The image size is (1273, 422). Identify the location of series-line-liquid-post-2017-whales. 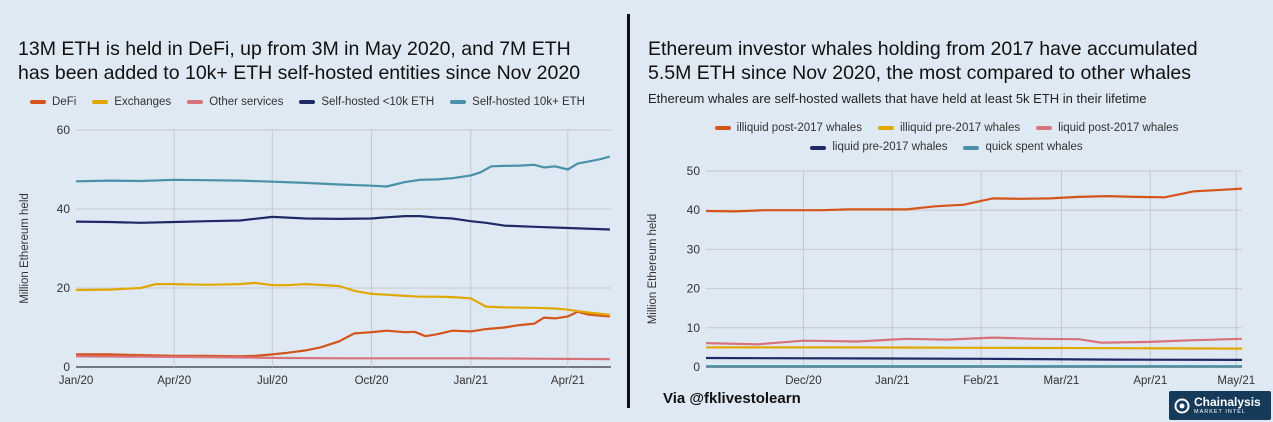
(974, 341).